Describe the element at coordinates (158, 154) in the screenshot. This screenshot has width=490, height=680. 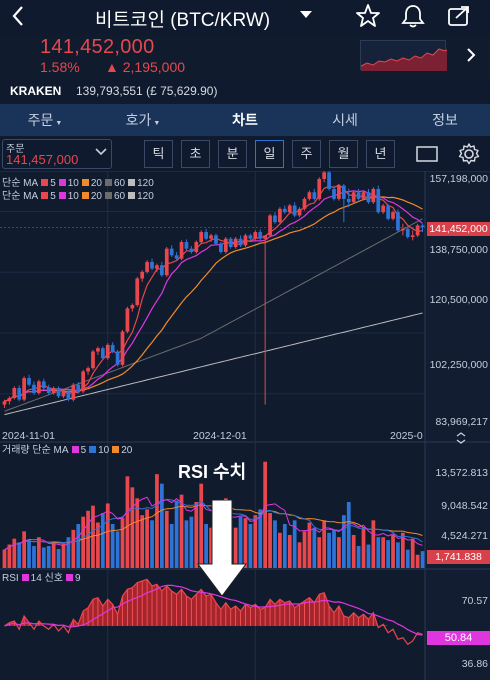
I see `timeframe-button: 틱` at that location.